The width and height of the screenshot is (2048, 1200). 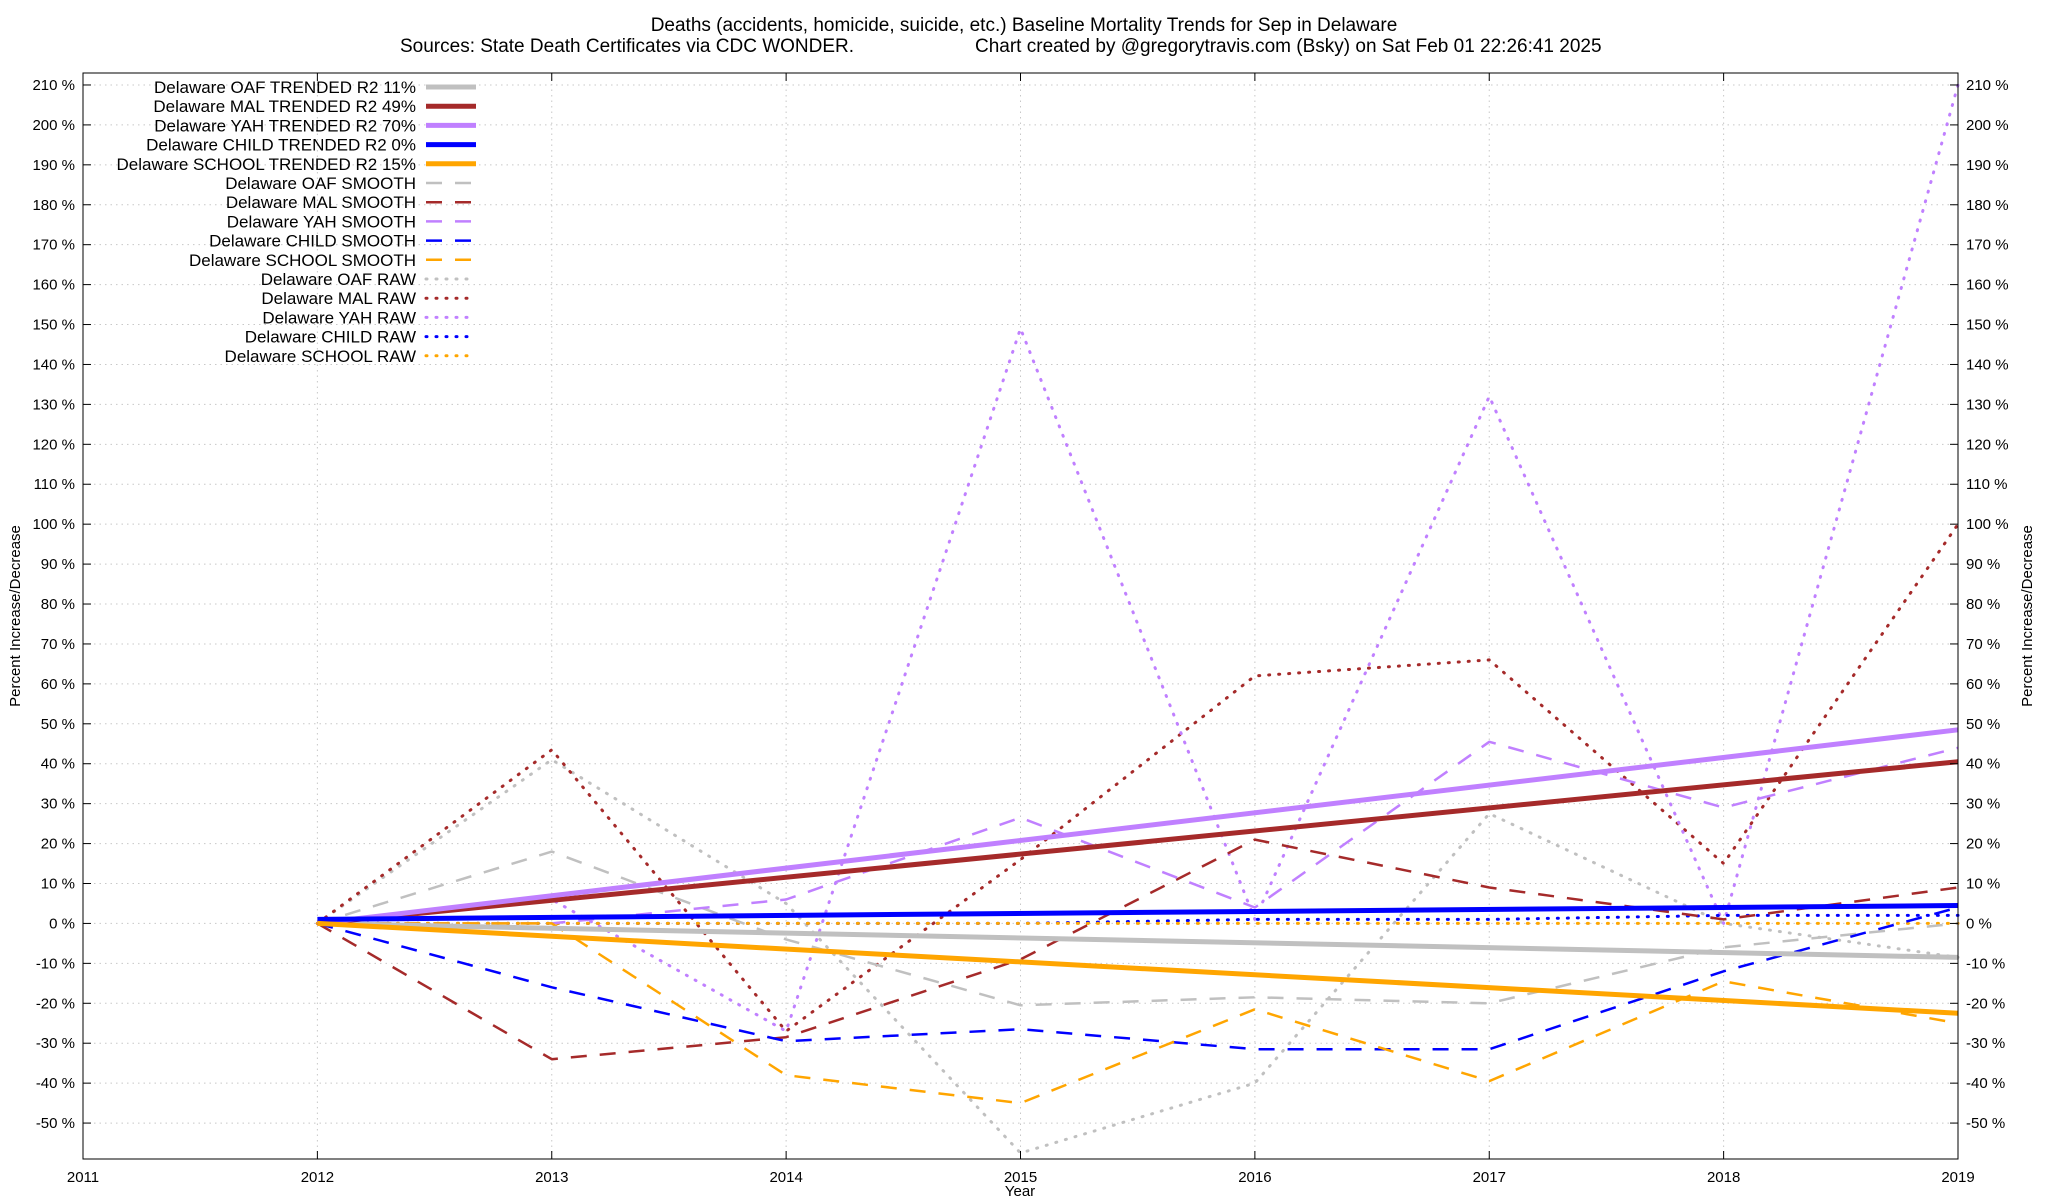 I want to click on y-tick-label-right: 0 %, so click(x=1979, y=923).